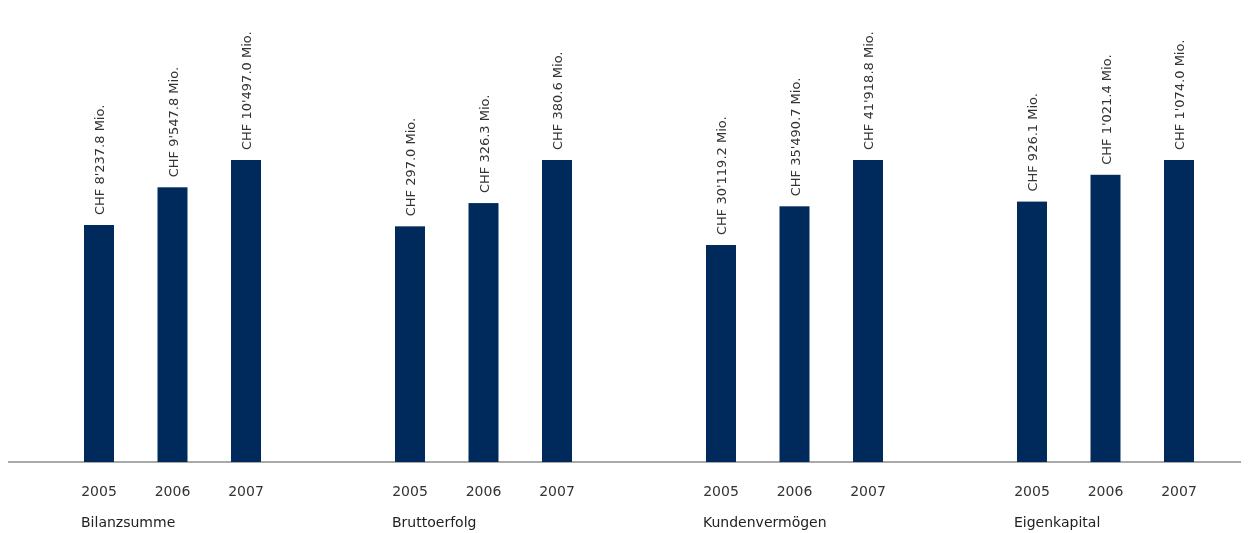 This screenshot has width=1252, height=533. Describe the element at coordinates (795, 137) in the screenshot. I see `data-label: CHF 35'490.7 Mio.` at that location.